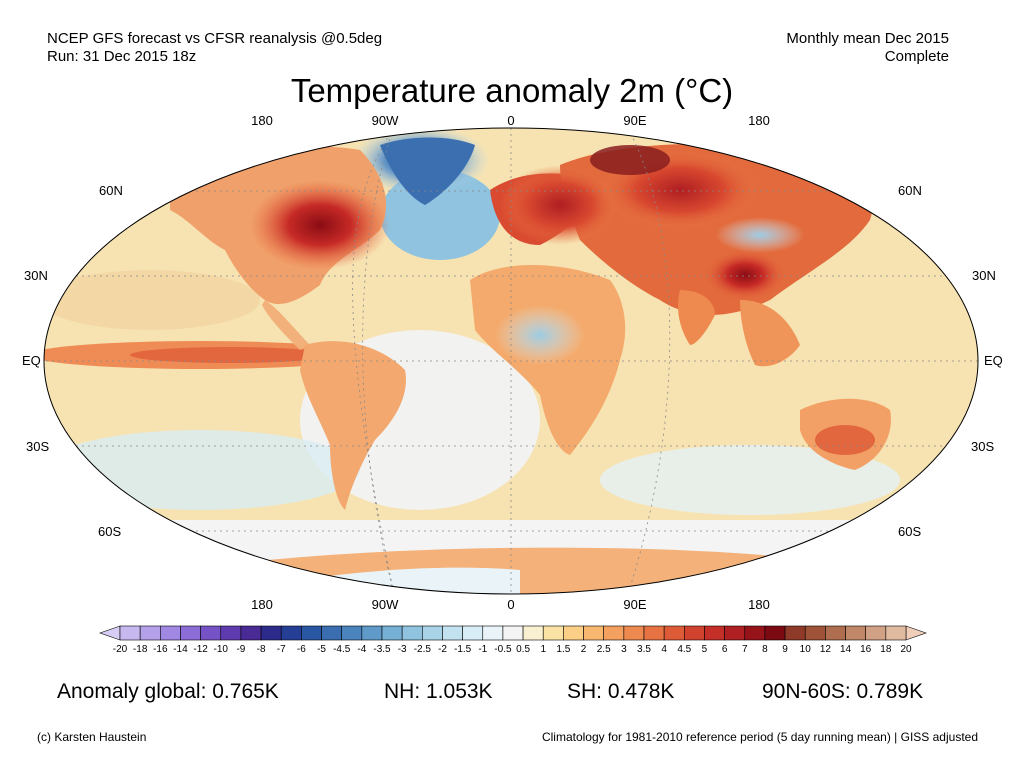 The width and height of the screenshot is (1024, 773). What do you see at coordinates (321, 649) in the screenshot?
I see `colorbar-tick-label: -5` at bounding box center [321, 649].